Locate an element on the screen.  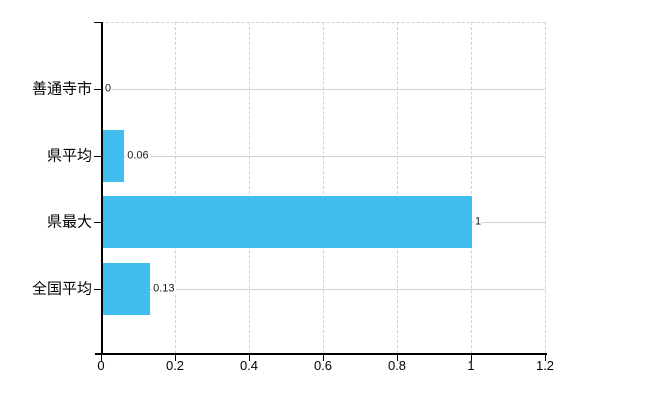
bar-全国平均 is located at coordinates (126, 288).